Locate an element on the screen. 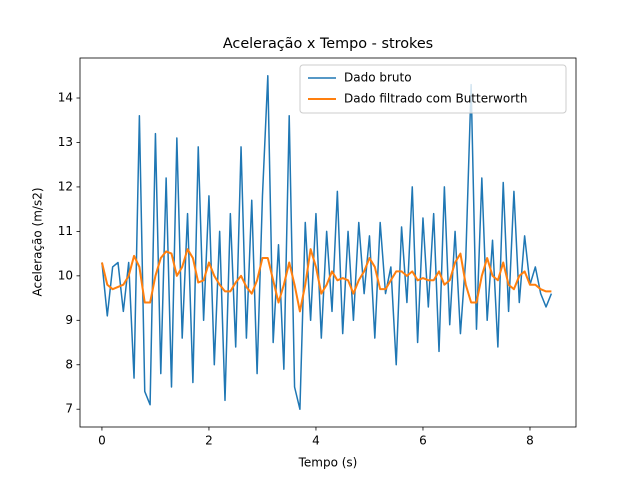 Image resolution: width=640 pixels, height=480 pixels. legend-box is located at coordinates (433, 89).